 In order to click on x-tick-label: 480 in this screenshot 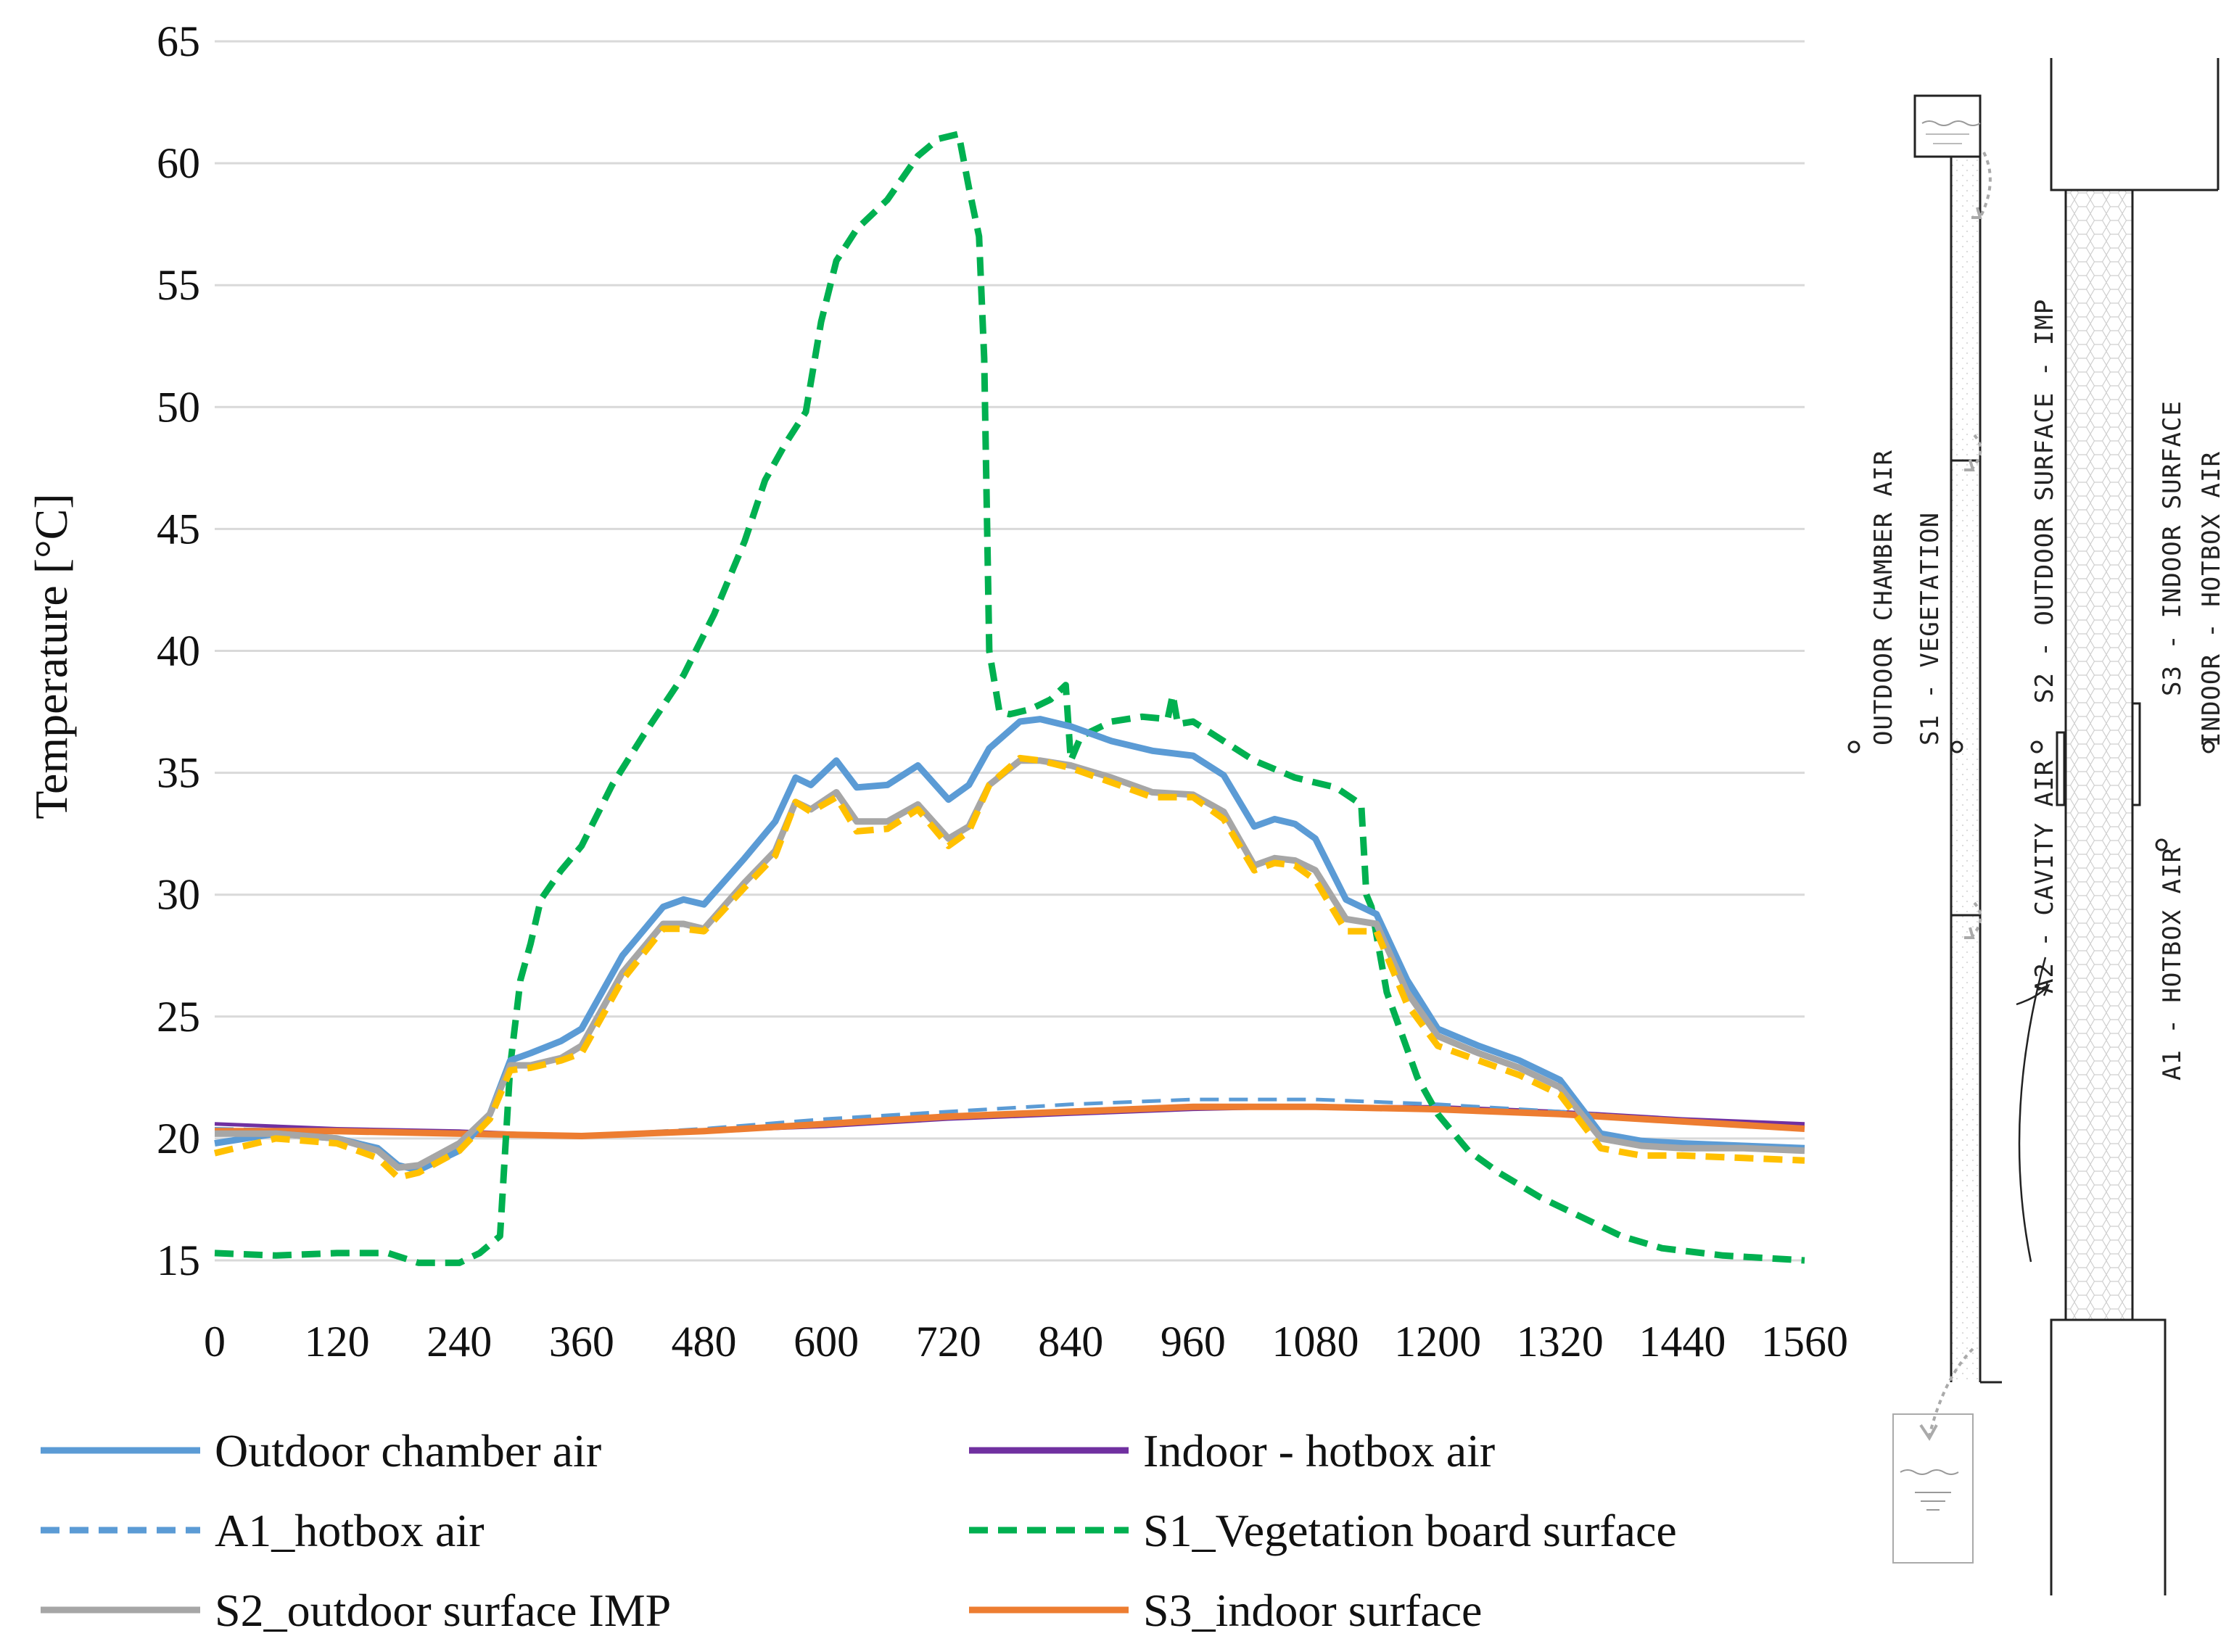, I will do `click(704, 1342)`.